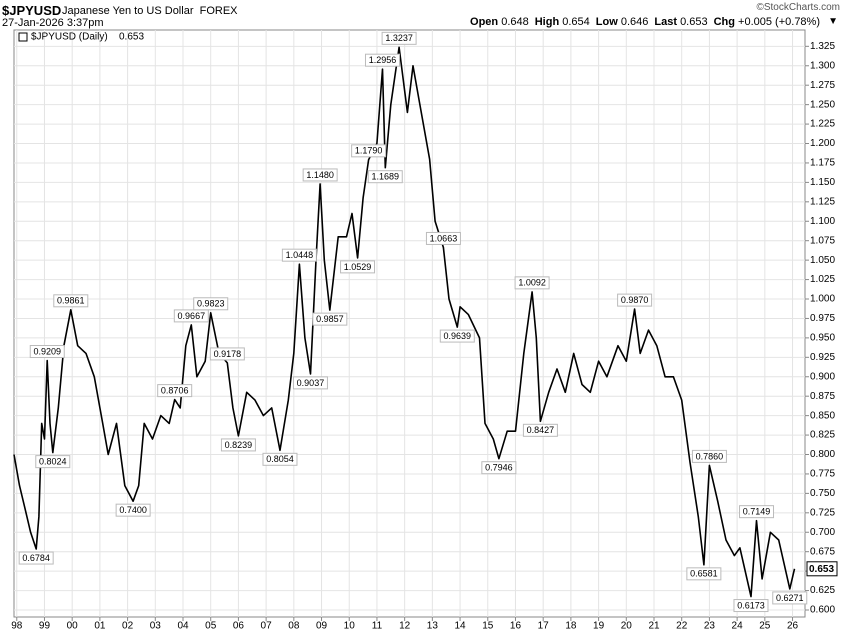  I want to click on annotation-label: 0.9823, so click(211, 304).